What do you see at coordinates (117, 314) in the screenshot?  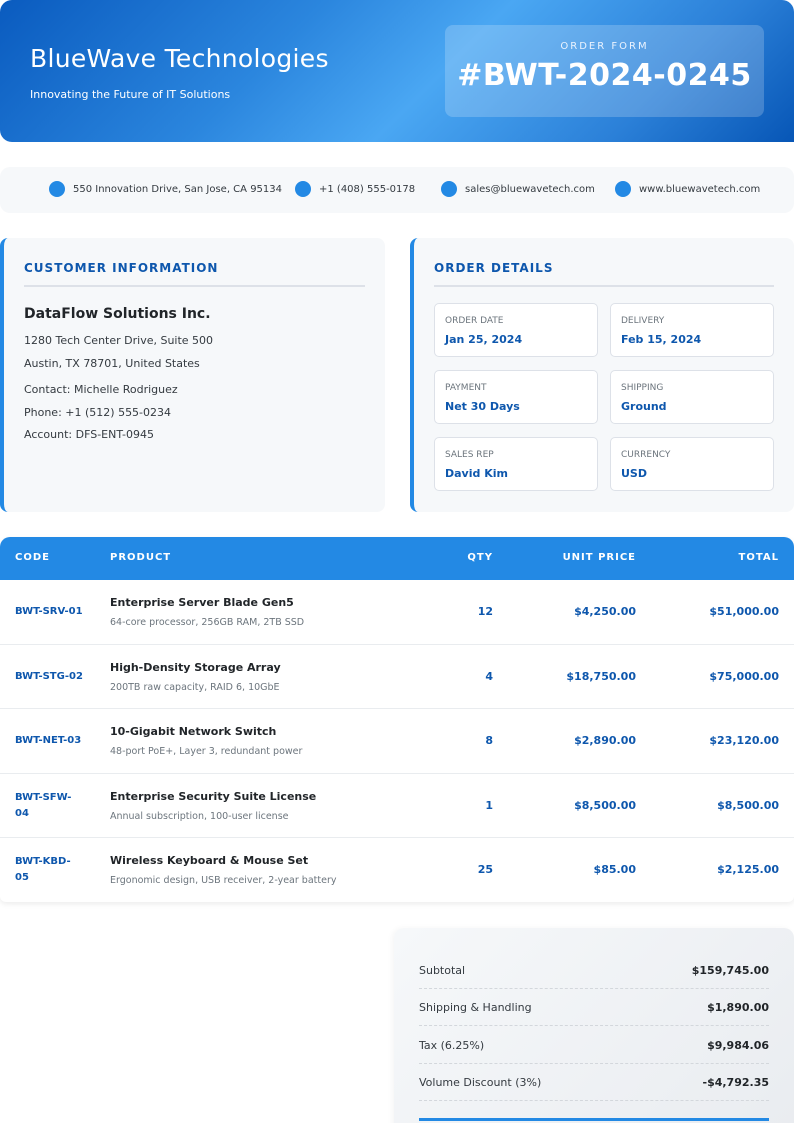 I see `customer-name: DataFlow Solutions Inc.` at bounding box center [117, 314].